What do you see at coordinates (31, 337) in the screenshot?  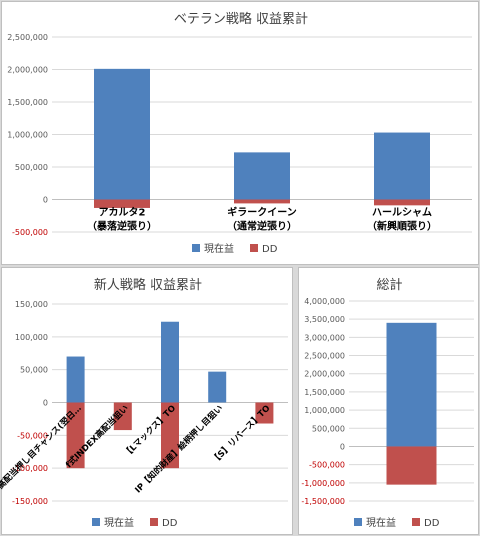 I see `y-tick-label: 100,000` at bounding box center [31, 337].